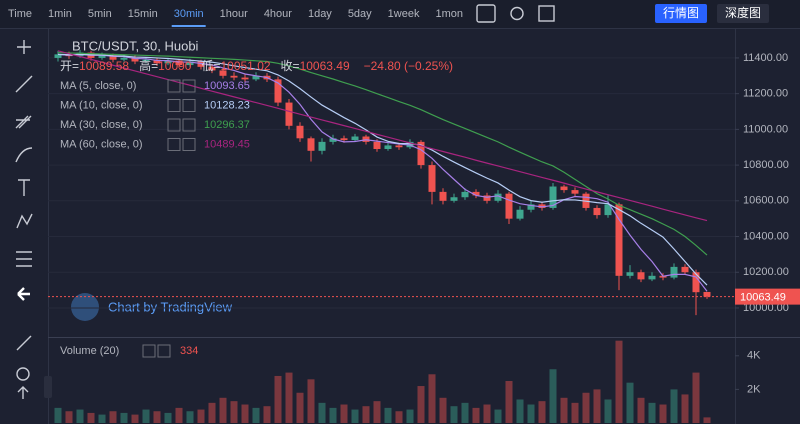 This screenshot has width=800, height=424. Describe the element at coordinates (24, 259) in the screenshot. I see `measure-icon` at that location.